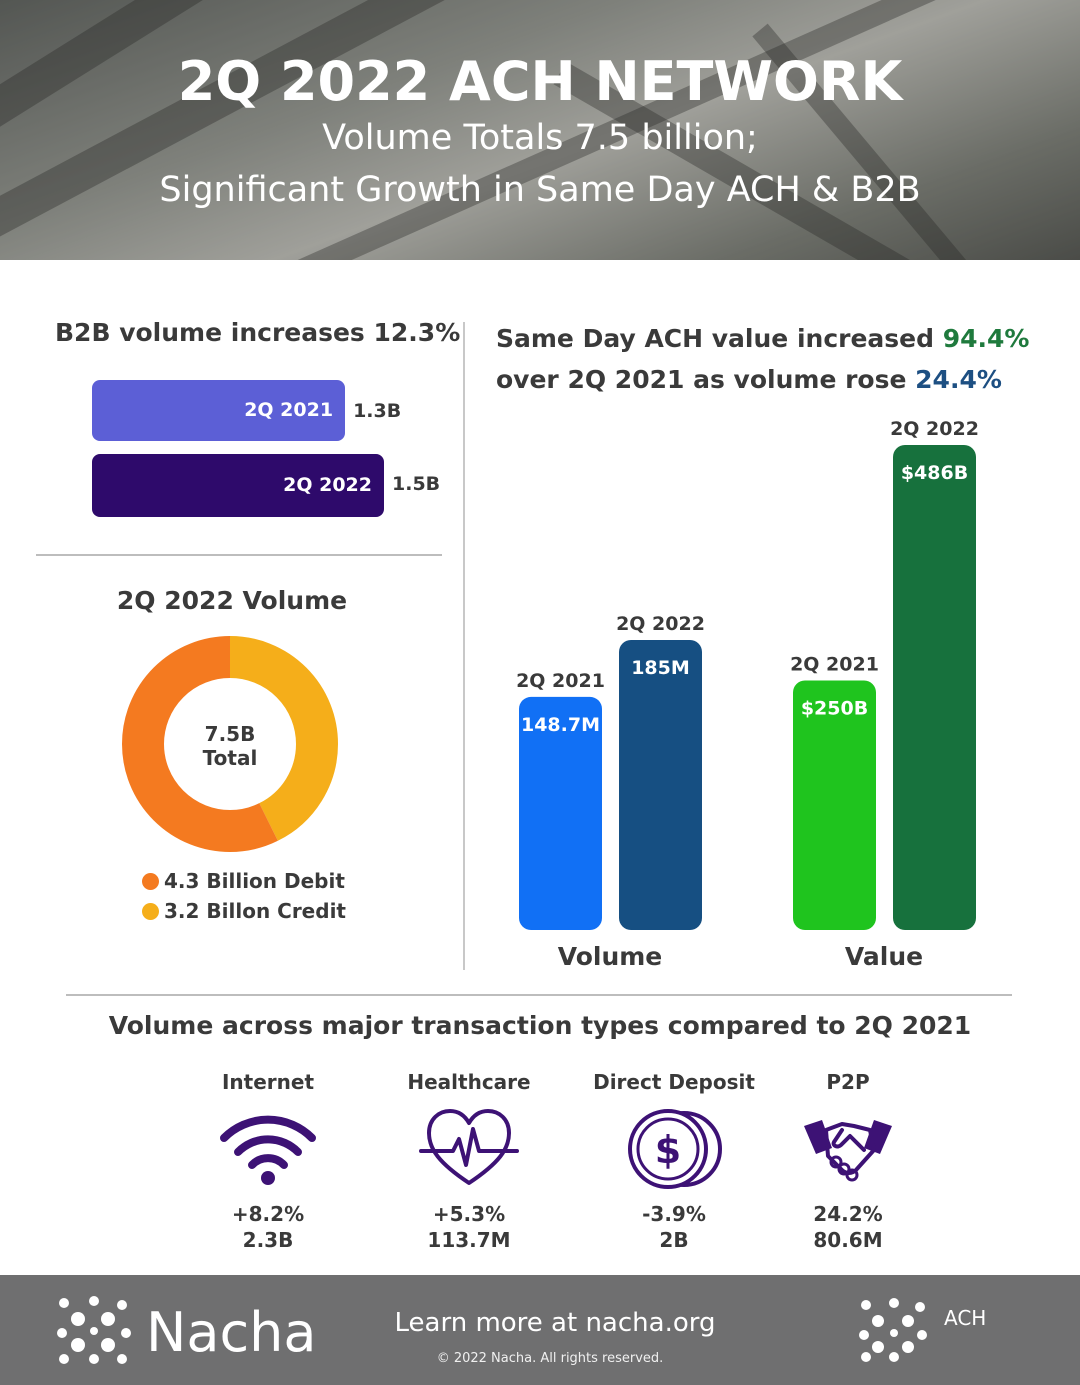  What do you see at coordinates (540, 81) in the screenshot?
I see `page-title: 2Q 2022 ACH NETWORK` at bounding box center [540, 81].